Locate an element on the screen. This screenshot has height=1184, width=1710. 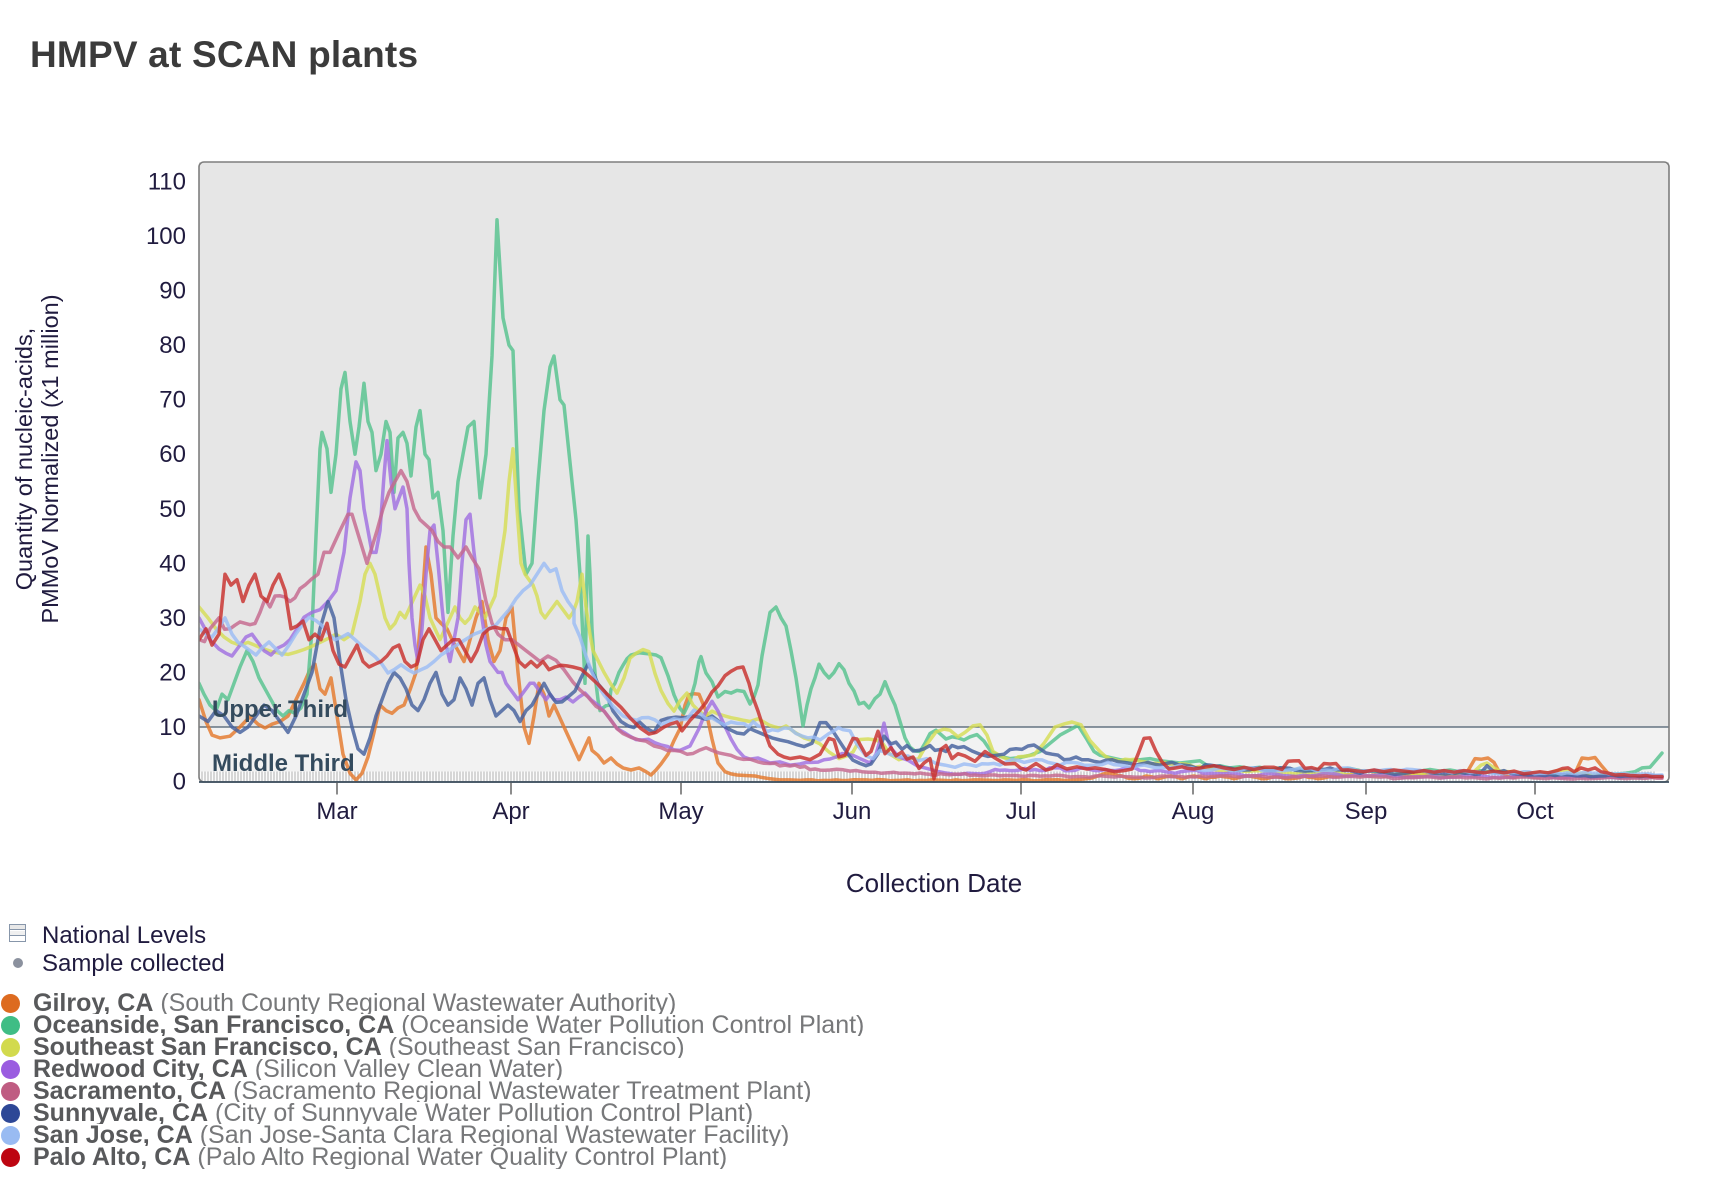
svg-text: Jul is located at coordinates (1021, 811).